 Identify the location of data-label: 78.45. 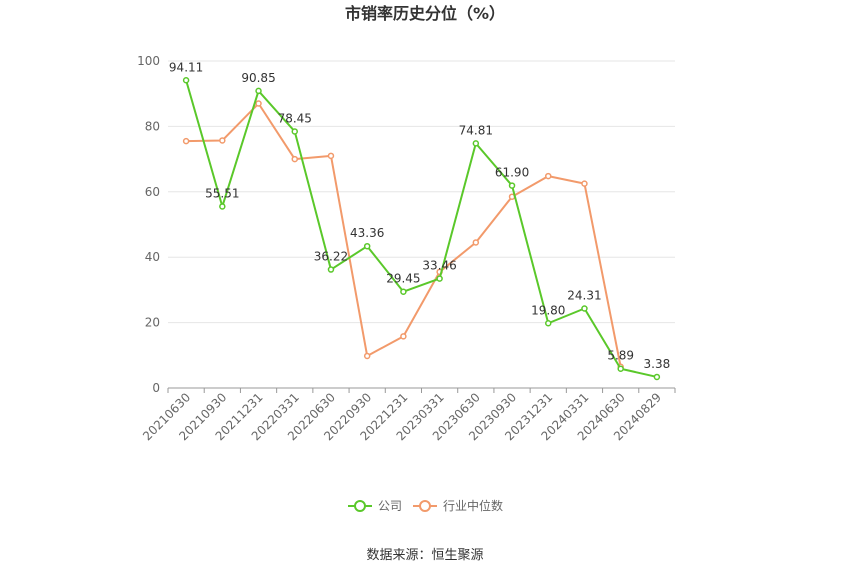
(295, 118).